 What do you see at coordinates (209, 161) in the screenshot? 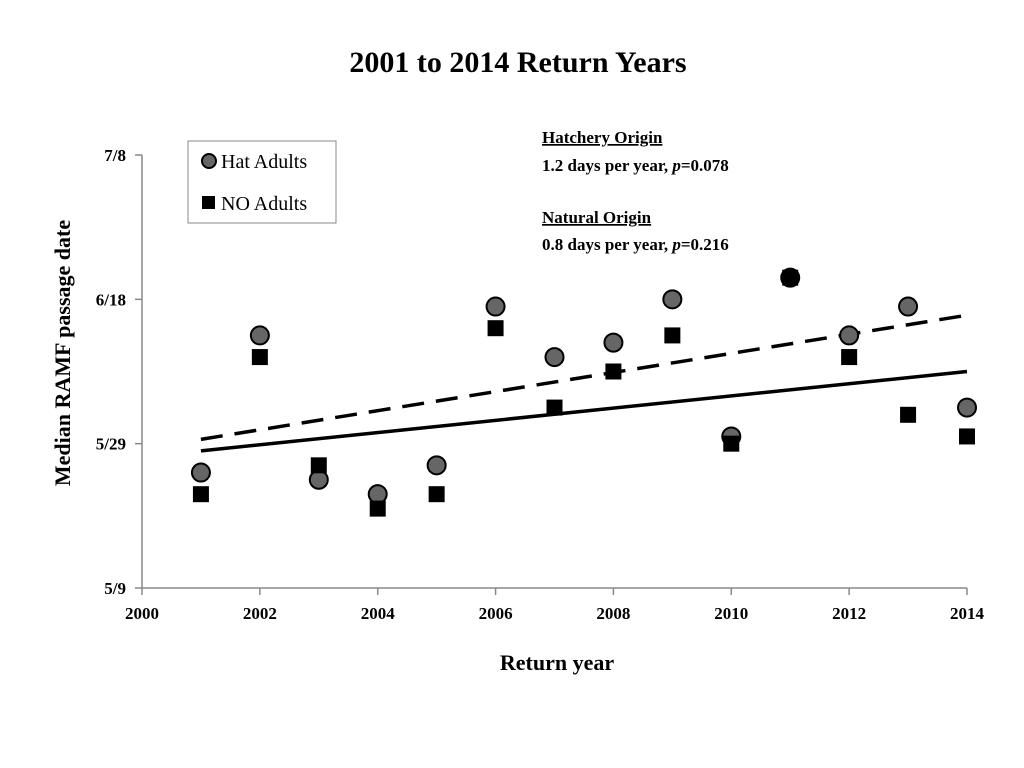
I see `legend-circle-marker` at bounding box center [209, 161].